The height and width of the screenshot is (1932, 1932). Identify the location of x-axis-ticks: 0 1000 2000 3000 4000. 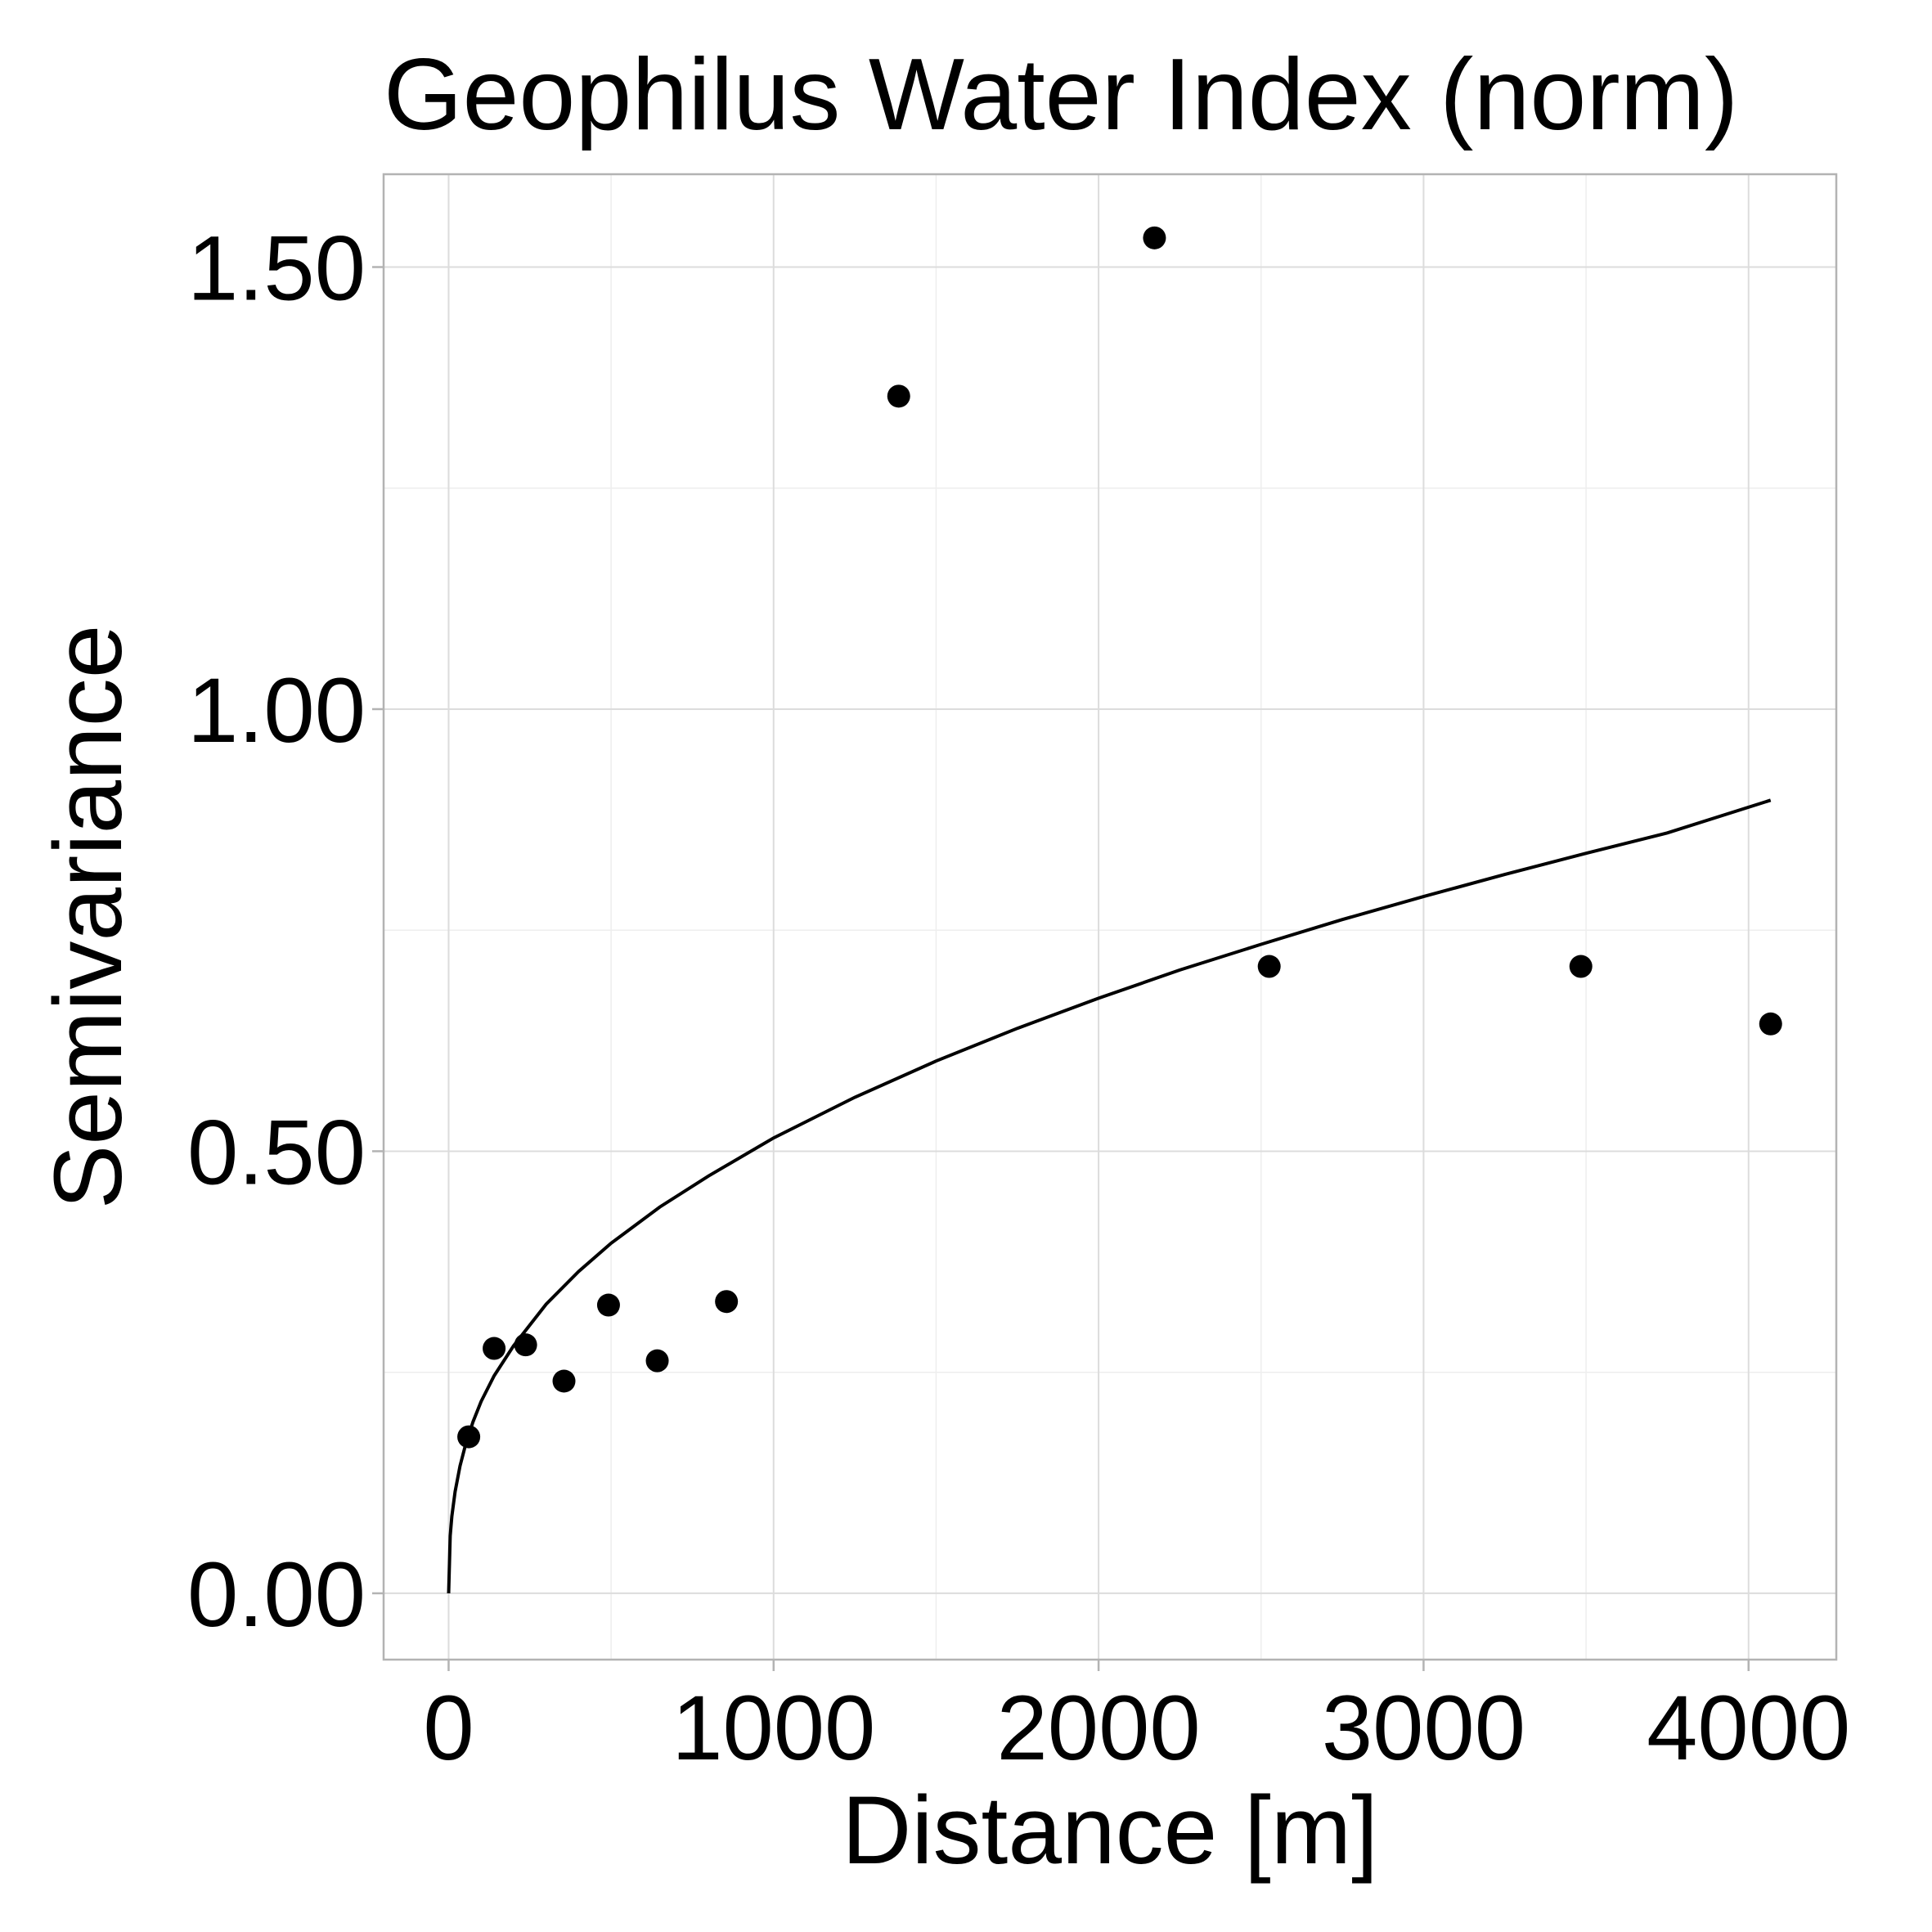
(1137, 1720).